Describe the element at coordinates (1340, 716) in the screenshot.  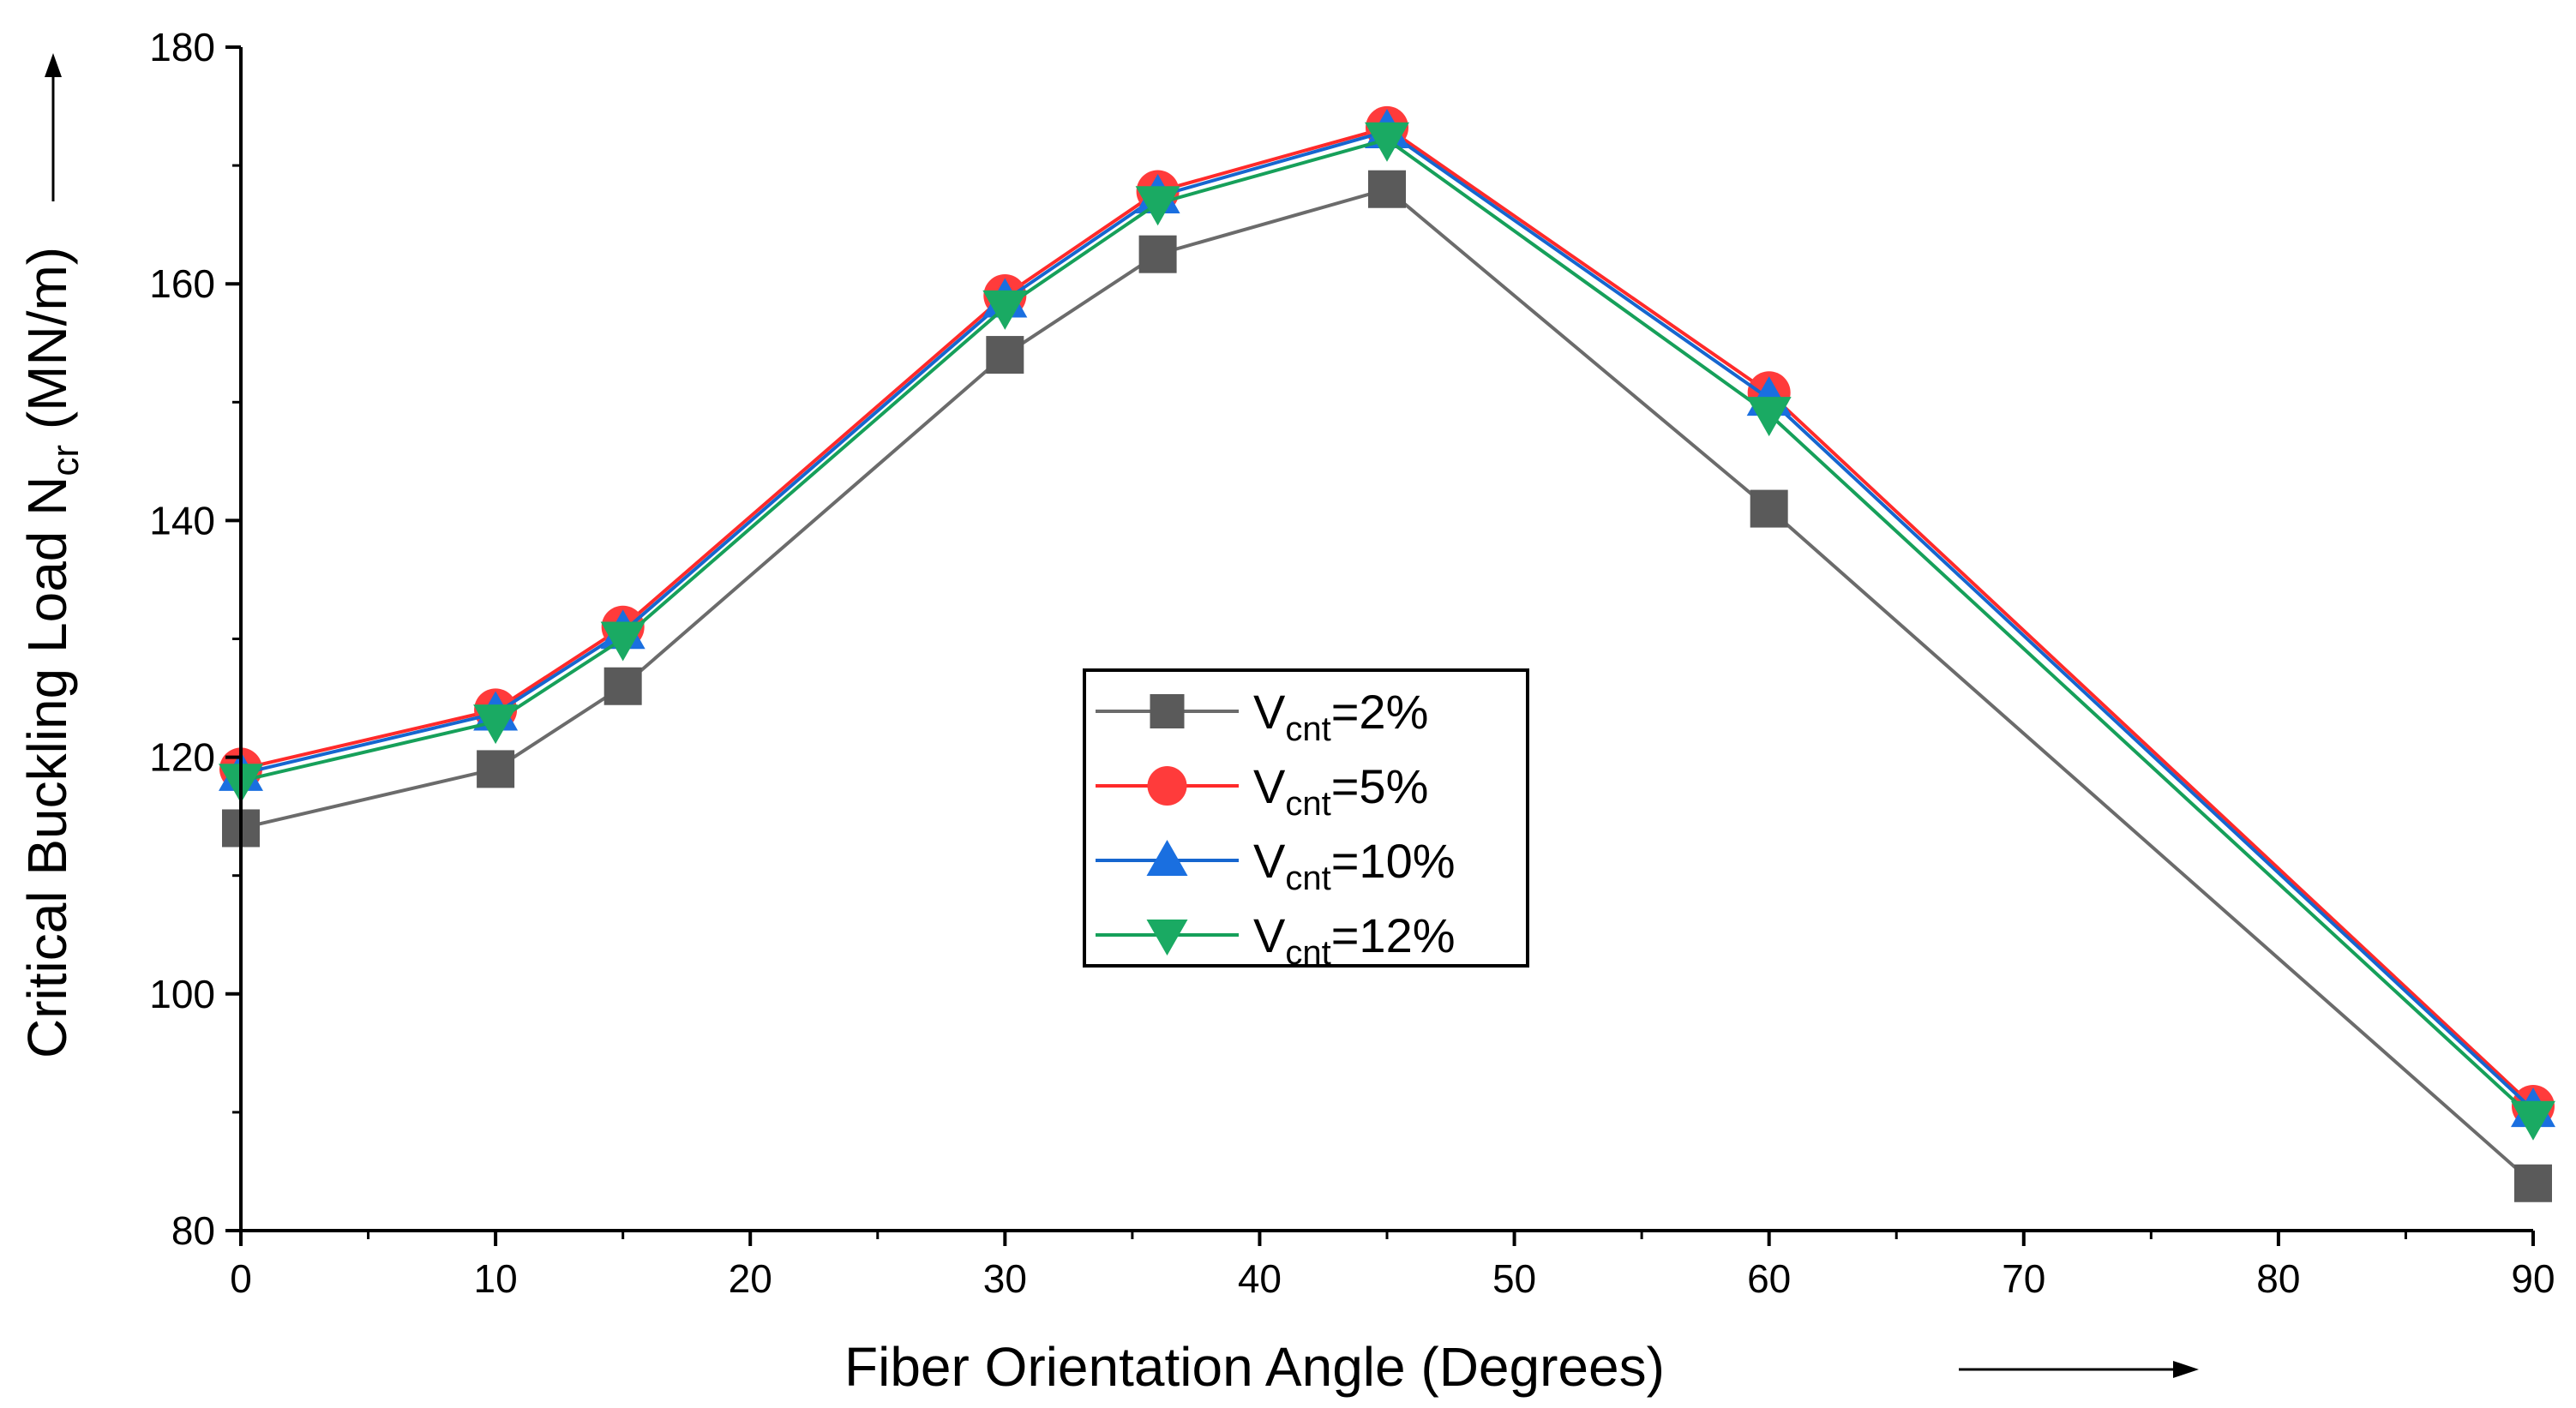
I see `legend-label: Vcnt=2%` at that location.